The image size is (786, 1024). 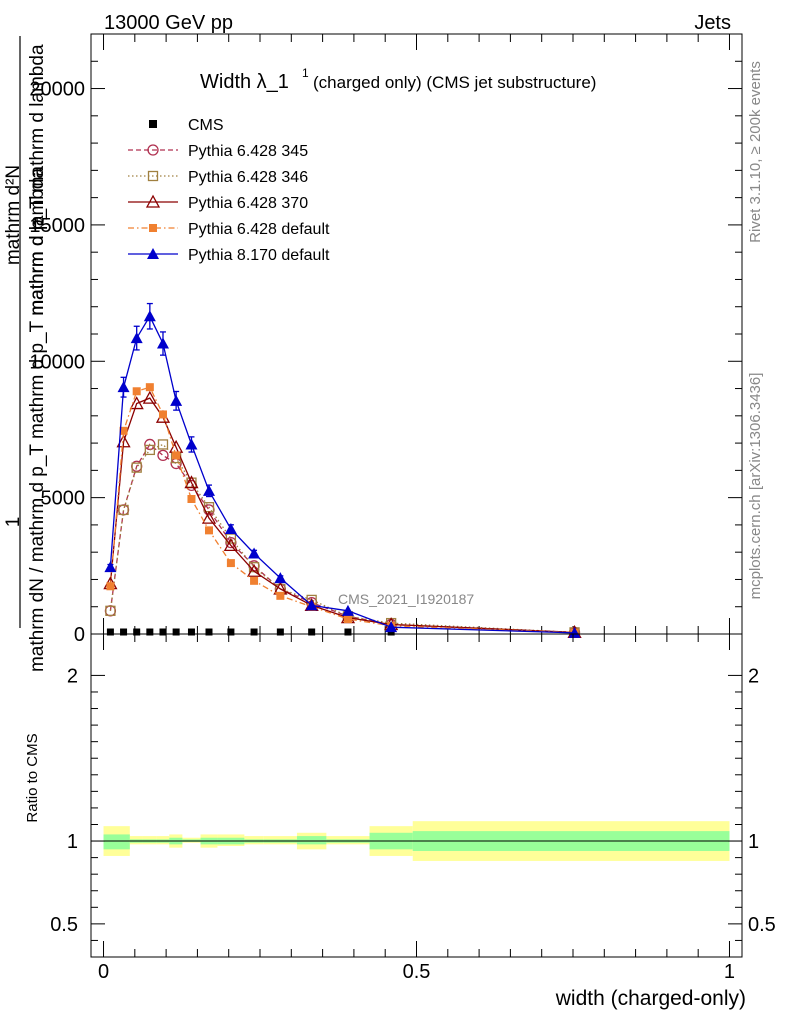 What do you see at coordinates (13, 215) in the screenshot?
I see `ylabel-numerator: mathrm d²N` at bounding box center [13, 215].